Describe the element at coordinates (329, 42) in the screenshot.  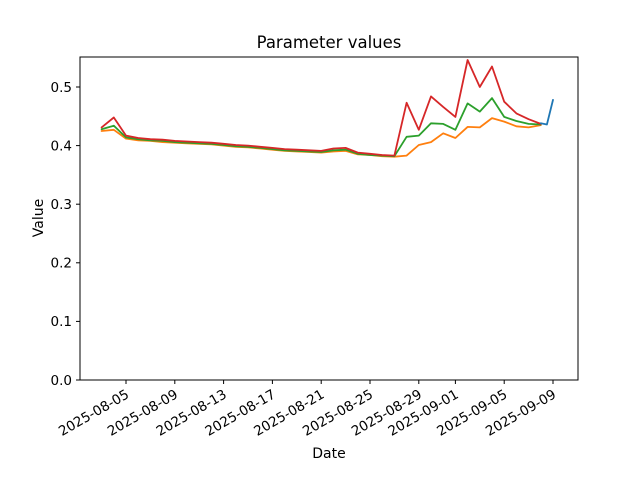
I see `chart-title: Parameter values` at that location.